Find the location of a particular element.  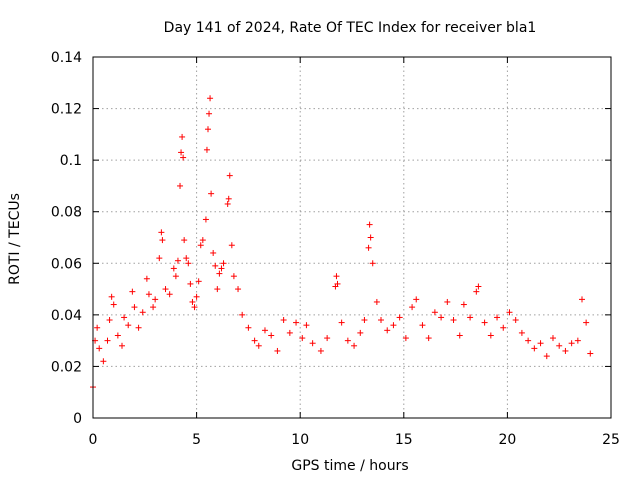

y-tick-label: 0.08 is located at coordinates (66, 213).